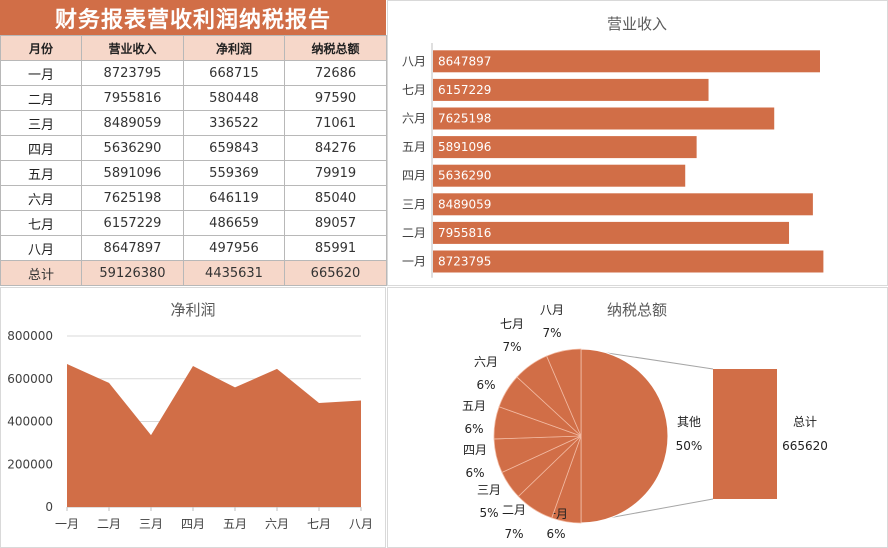 This screenshot has height=548, width=888. What do you see at coordinates (464, 233) in the screenshot?
I see `revenue-bar-label: 7955816` at bounding box center [464, 233].